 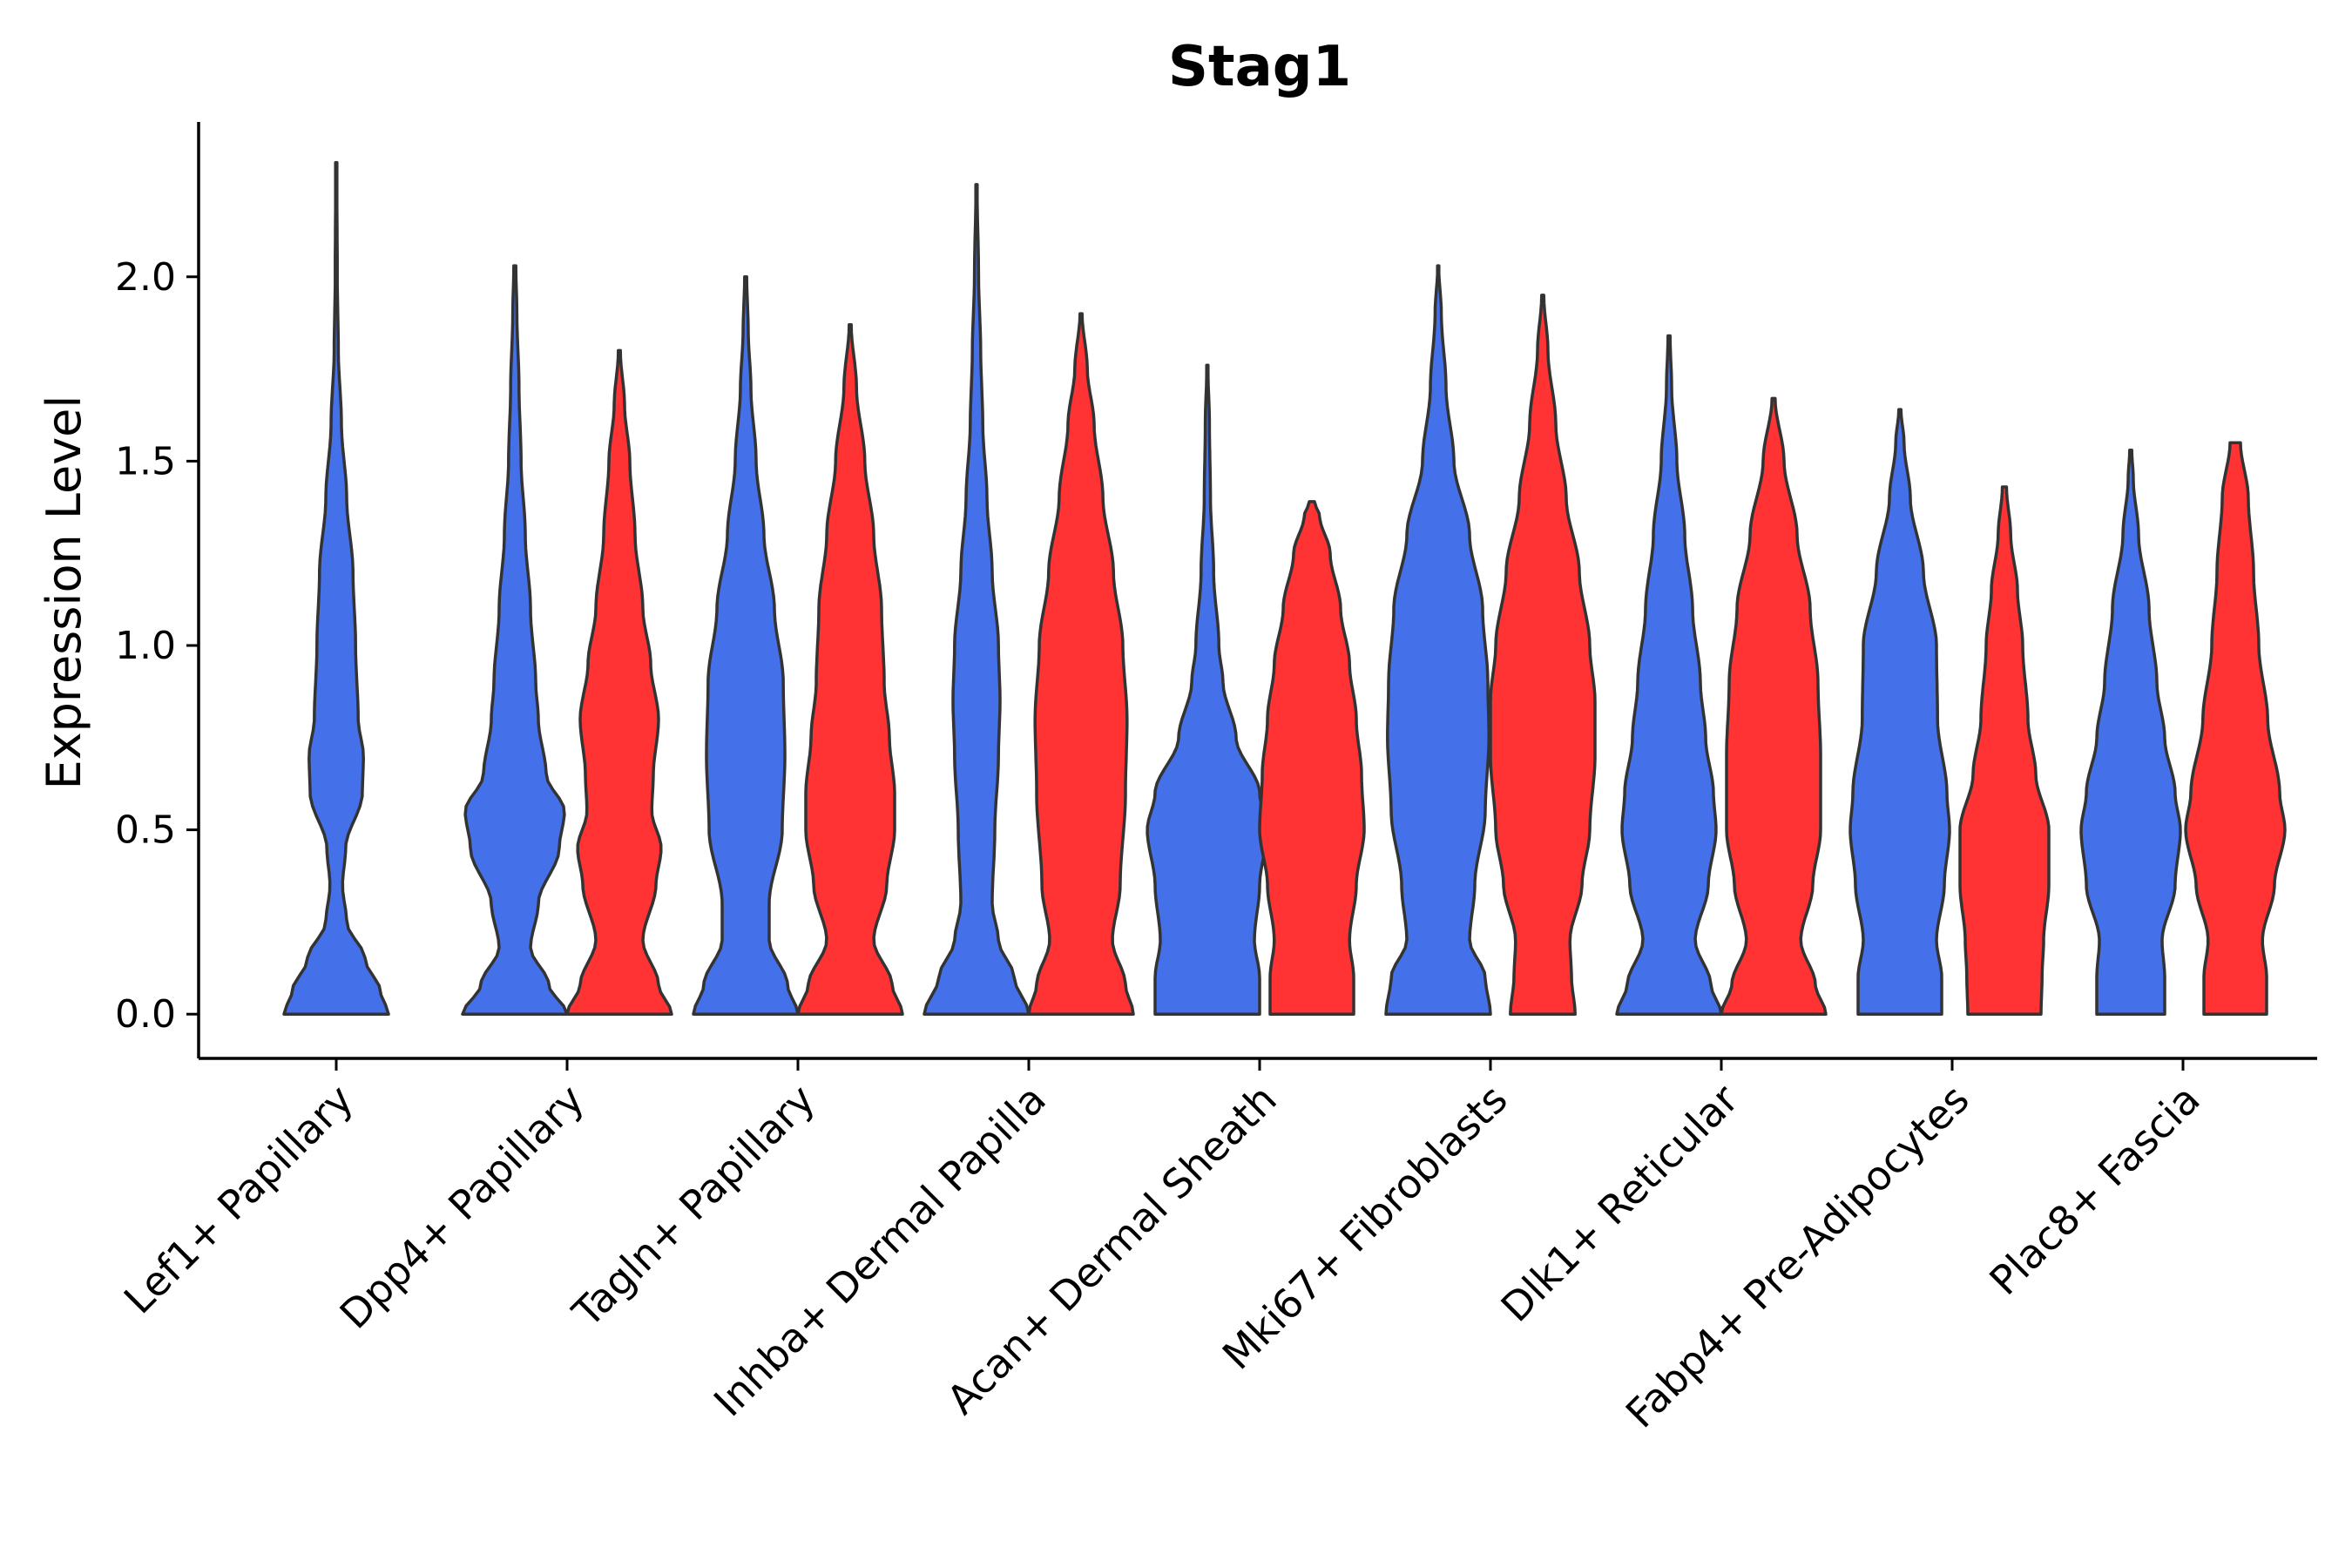 What do you see at coordinates (1260, 67) in the screenshot?
I see `chart-title: Stag1` at bounding box center [1260, 67].